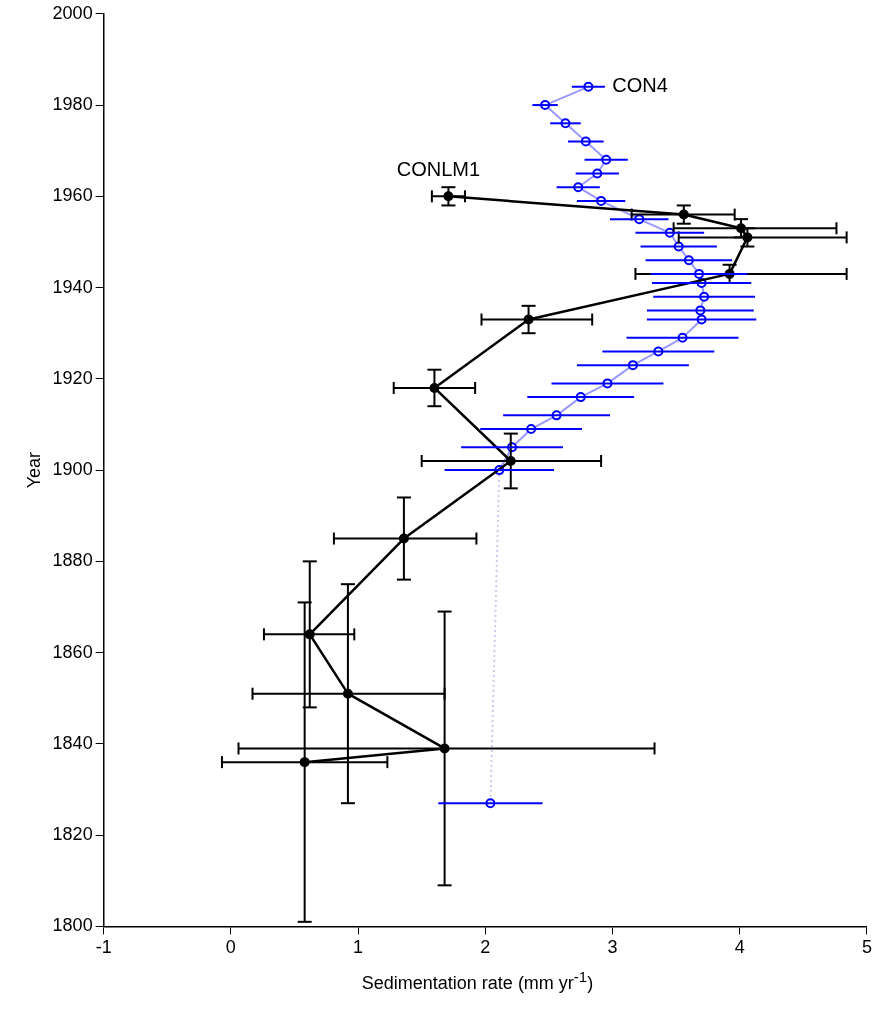 The height and width of the screenshot is (1012, 875). Describe the element at coordinates (72, 742) in the screenshot. I see `y-tick-label: 1840` at that location.